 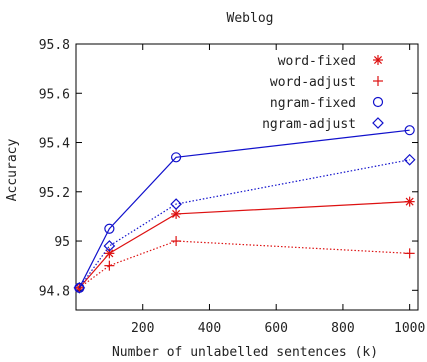 I want to click on legend-label: ngram-adjust, so click(x=309, y=124).